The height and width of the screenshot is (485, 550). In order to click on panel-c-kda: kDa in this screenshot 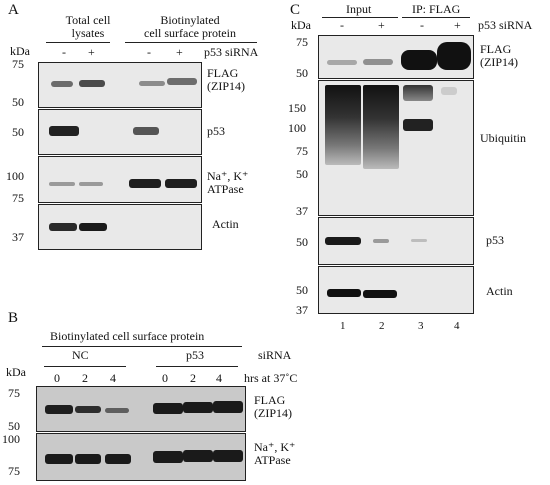, I will do `click(301, 25)`.